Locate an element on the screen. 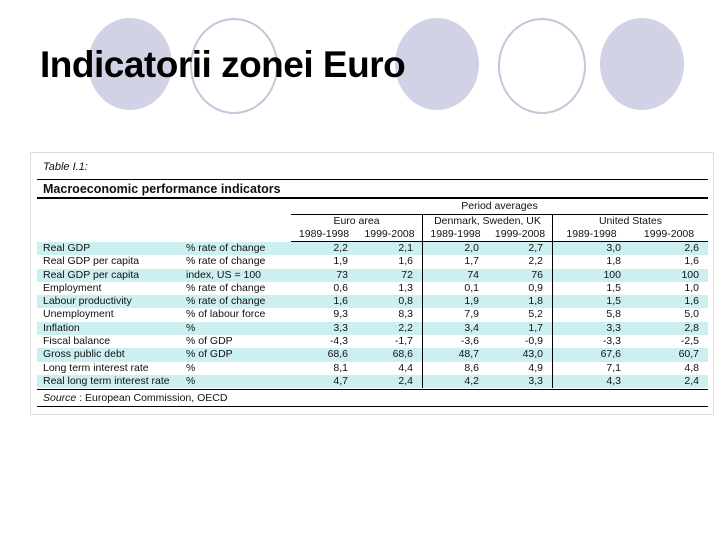 The height and width of the screenshot is (540, 720). value-cell: -1,7 is located at coordinates (390, 342).